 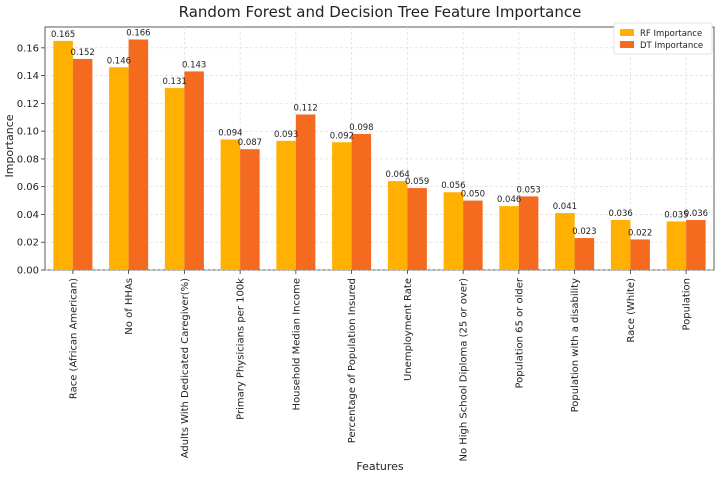 What do you see at coordinates (671, 34) in the screenshot?
I see `legend-label-rf: RF Importance` at bounding box center [671, 34].